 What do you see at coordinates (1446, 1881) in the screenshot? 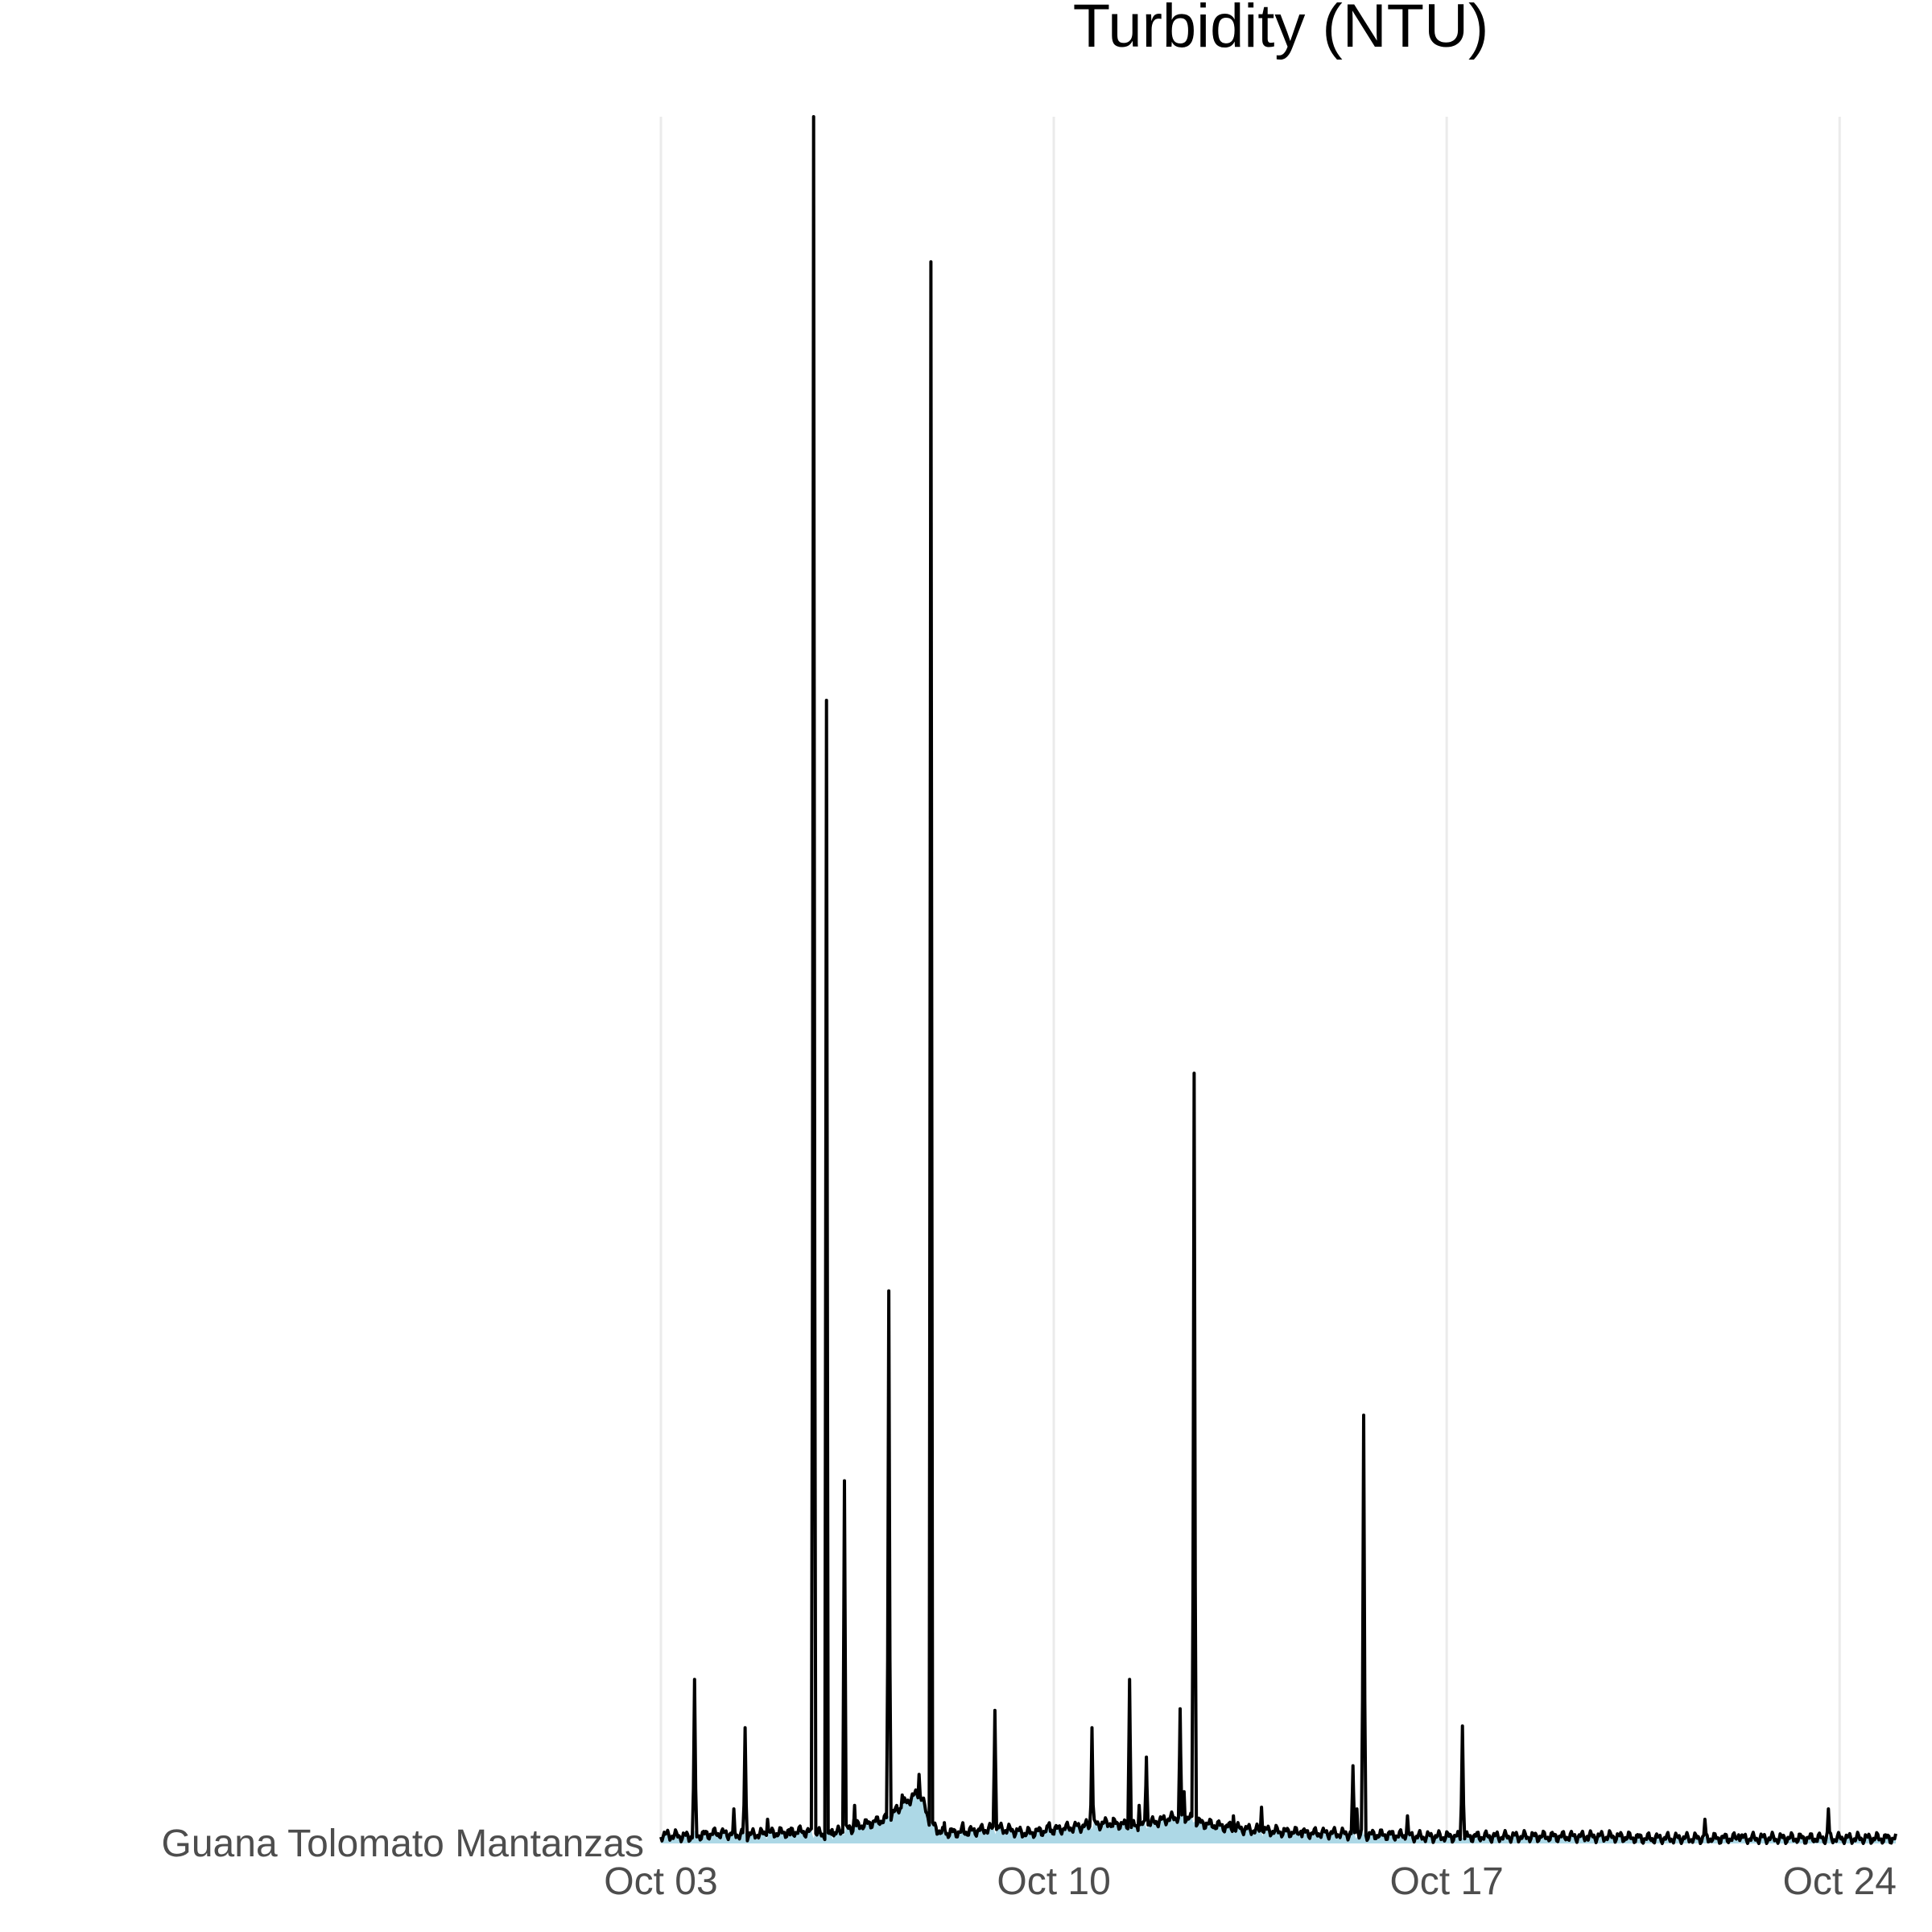
I see `x-tick-label: Oct 17` at bounding box center [1446, 1881].